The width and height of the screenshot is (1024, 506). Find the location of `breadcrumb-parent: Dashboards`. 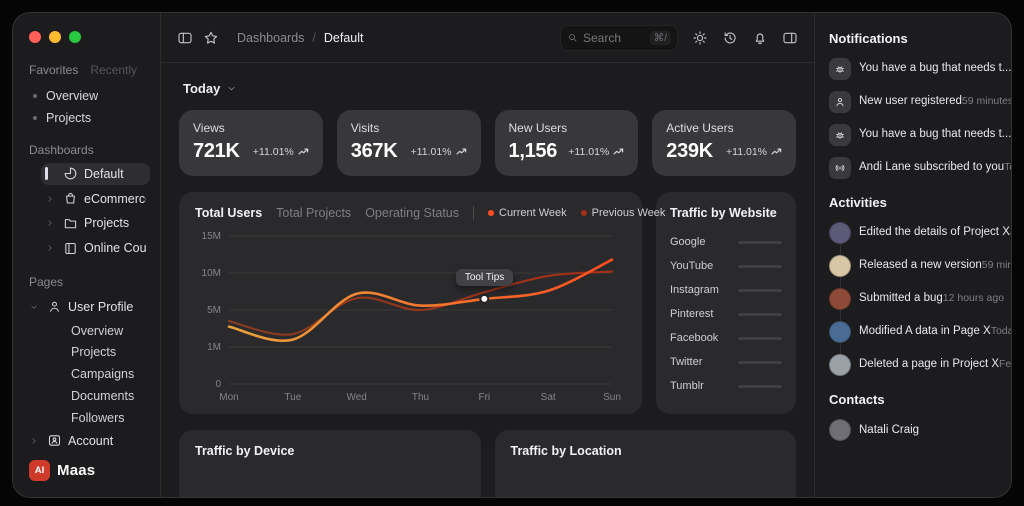

breadcrumb-parent: Dashboards is located at coordinates (271, 37).